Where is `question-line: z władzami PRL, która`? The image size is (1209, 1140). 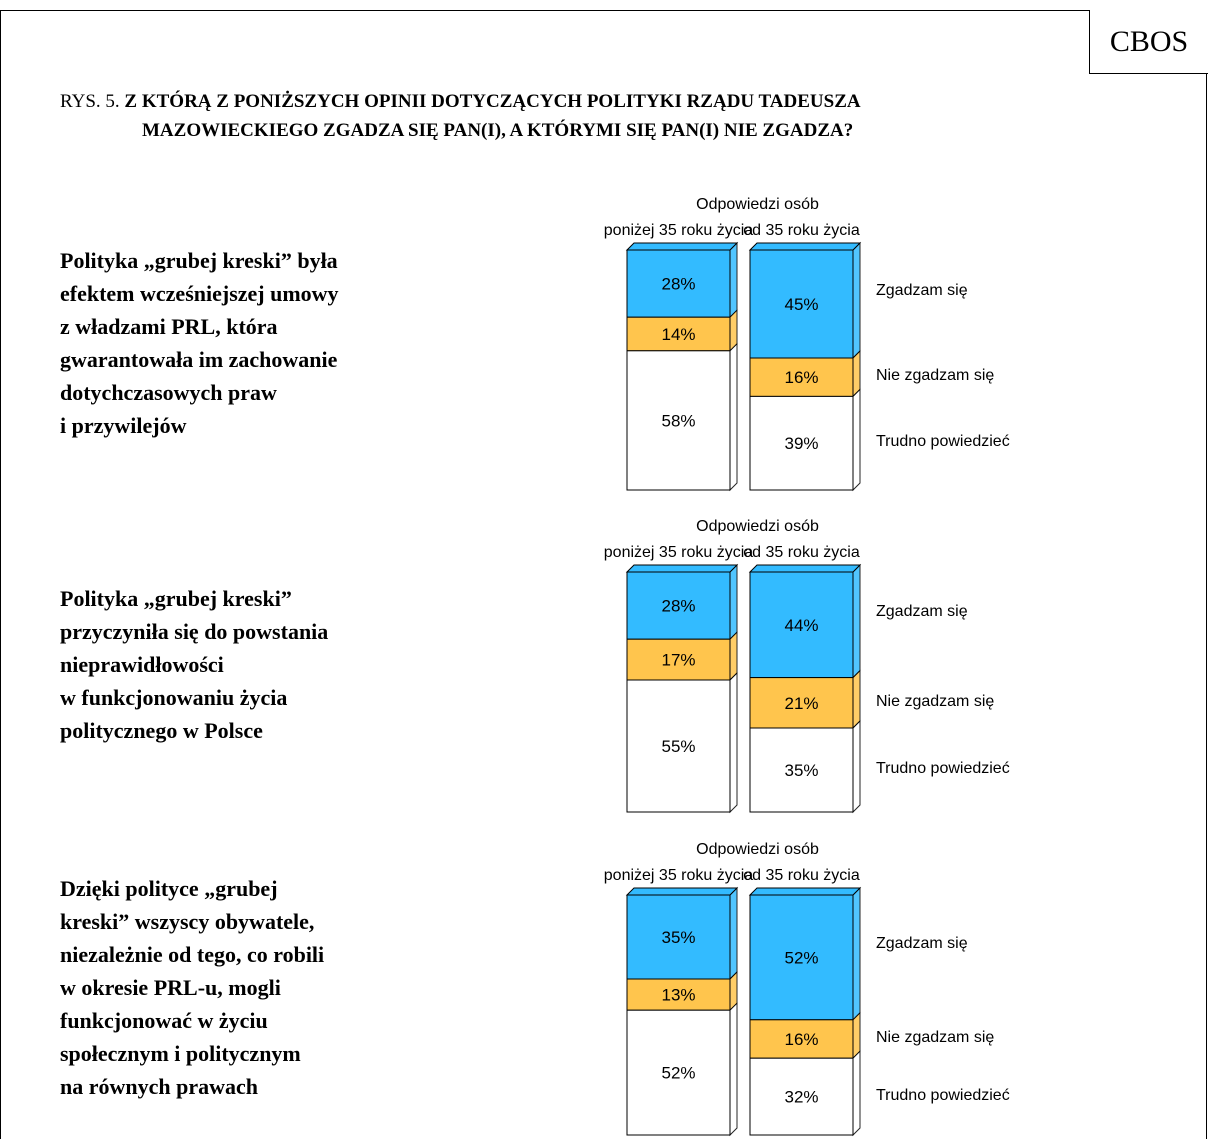
question-line: z władzami PRL, która is located at coordinates (169, 326).